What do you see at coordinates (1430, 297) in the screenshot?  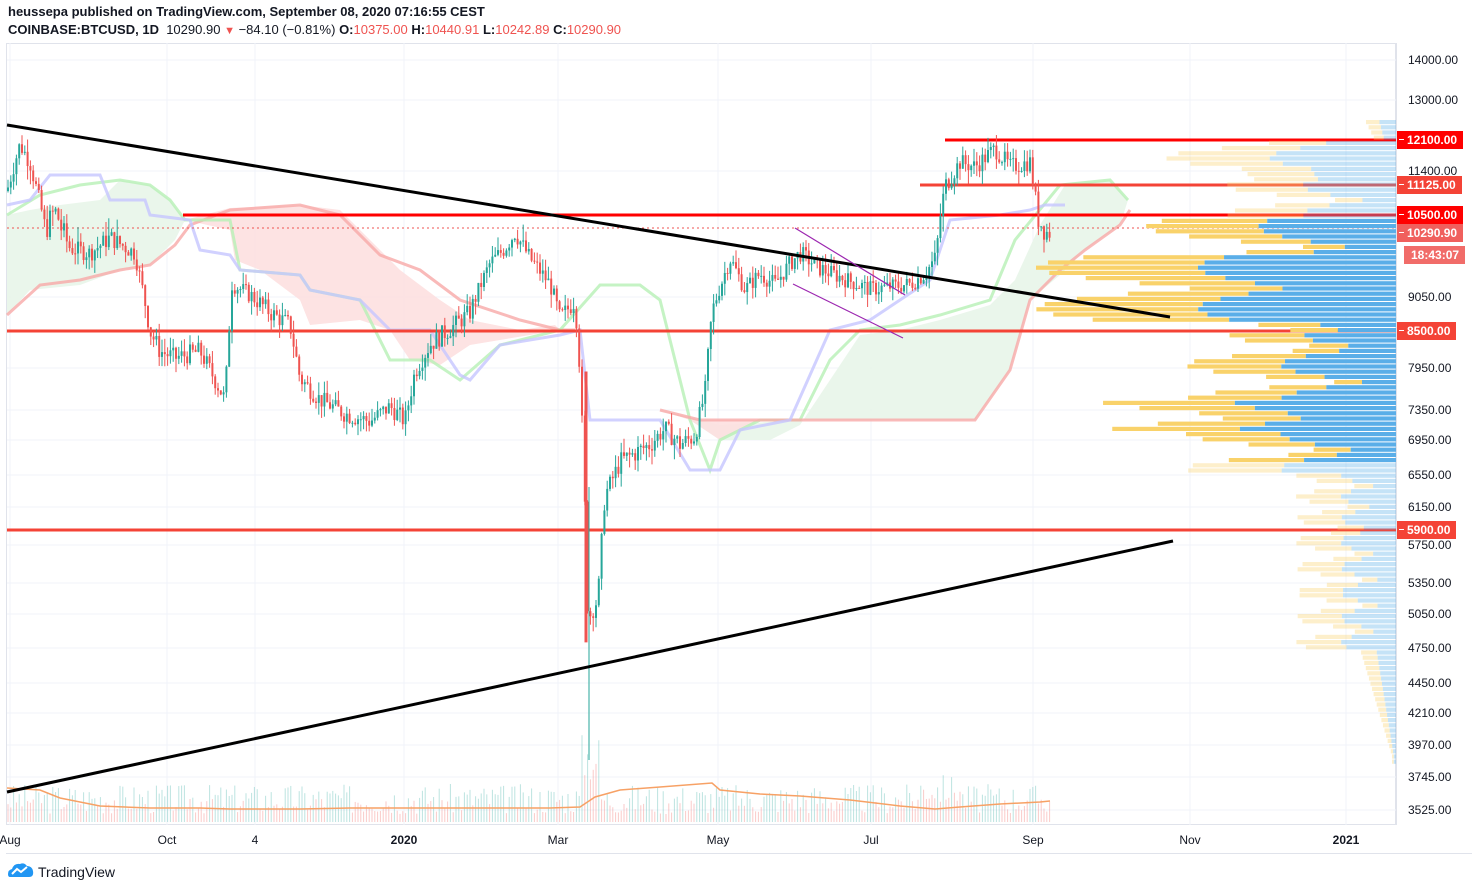 I see `price-tick-label: 9050.00` at bounding box center [1430, 297].